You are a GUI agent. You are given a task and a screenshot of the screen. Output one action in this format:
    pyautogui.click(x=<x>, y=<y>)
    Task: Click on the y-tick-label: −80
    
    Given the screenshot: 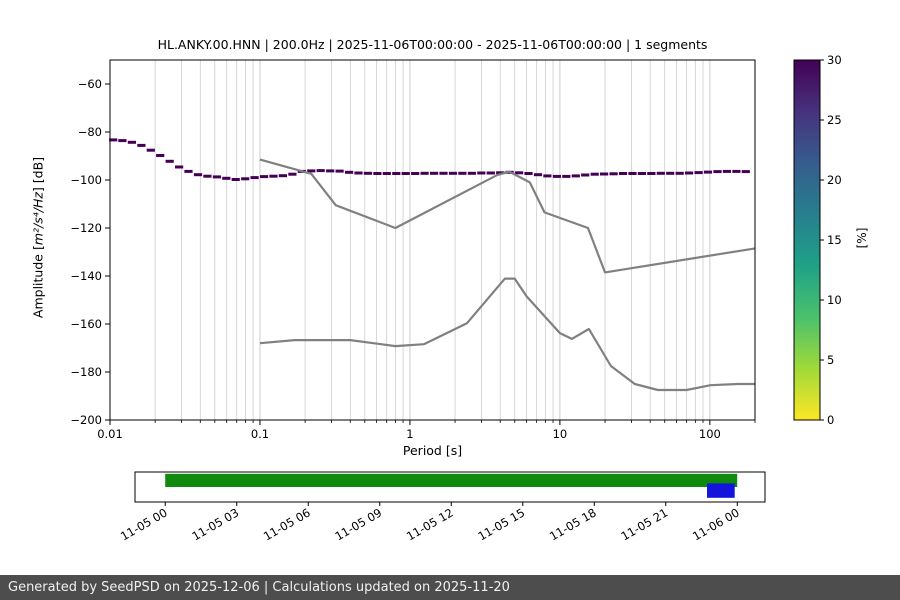 What is the action you would take?
    pyautogui.click(x=90, y=132)
    